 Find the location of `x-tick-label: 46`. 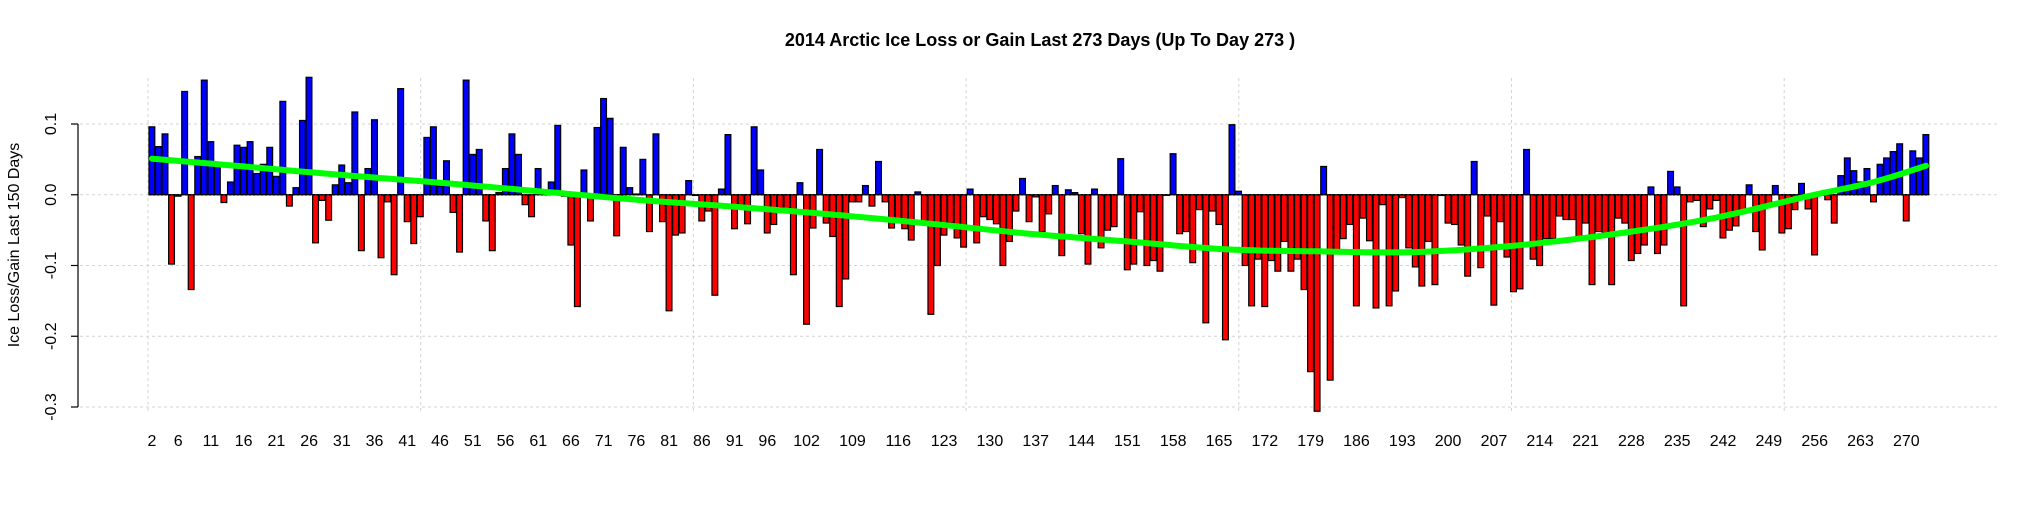

x-tick-label: 46 is located at coordinates (440, 441).